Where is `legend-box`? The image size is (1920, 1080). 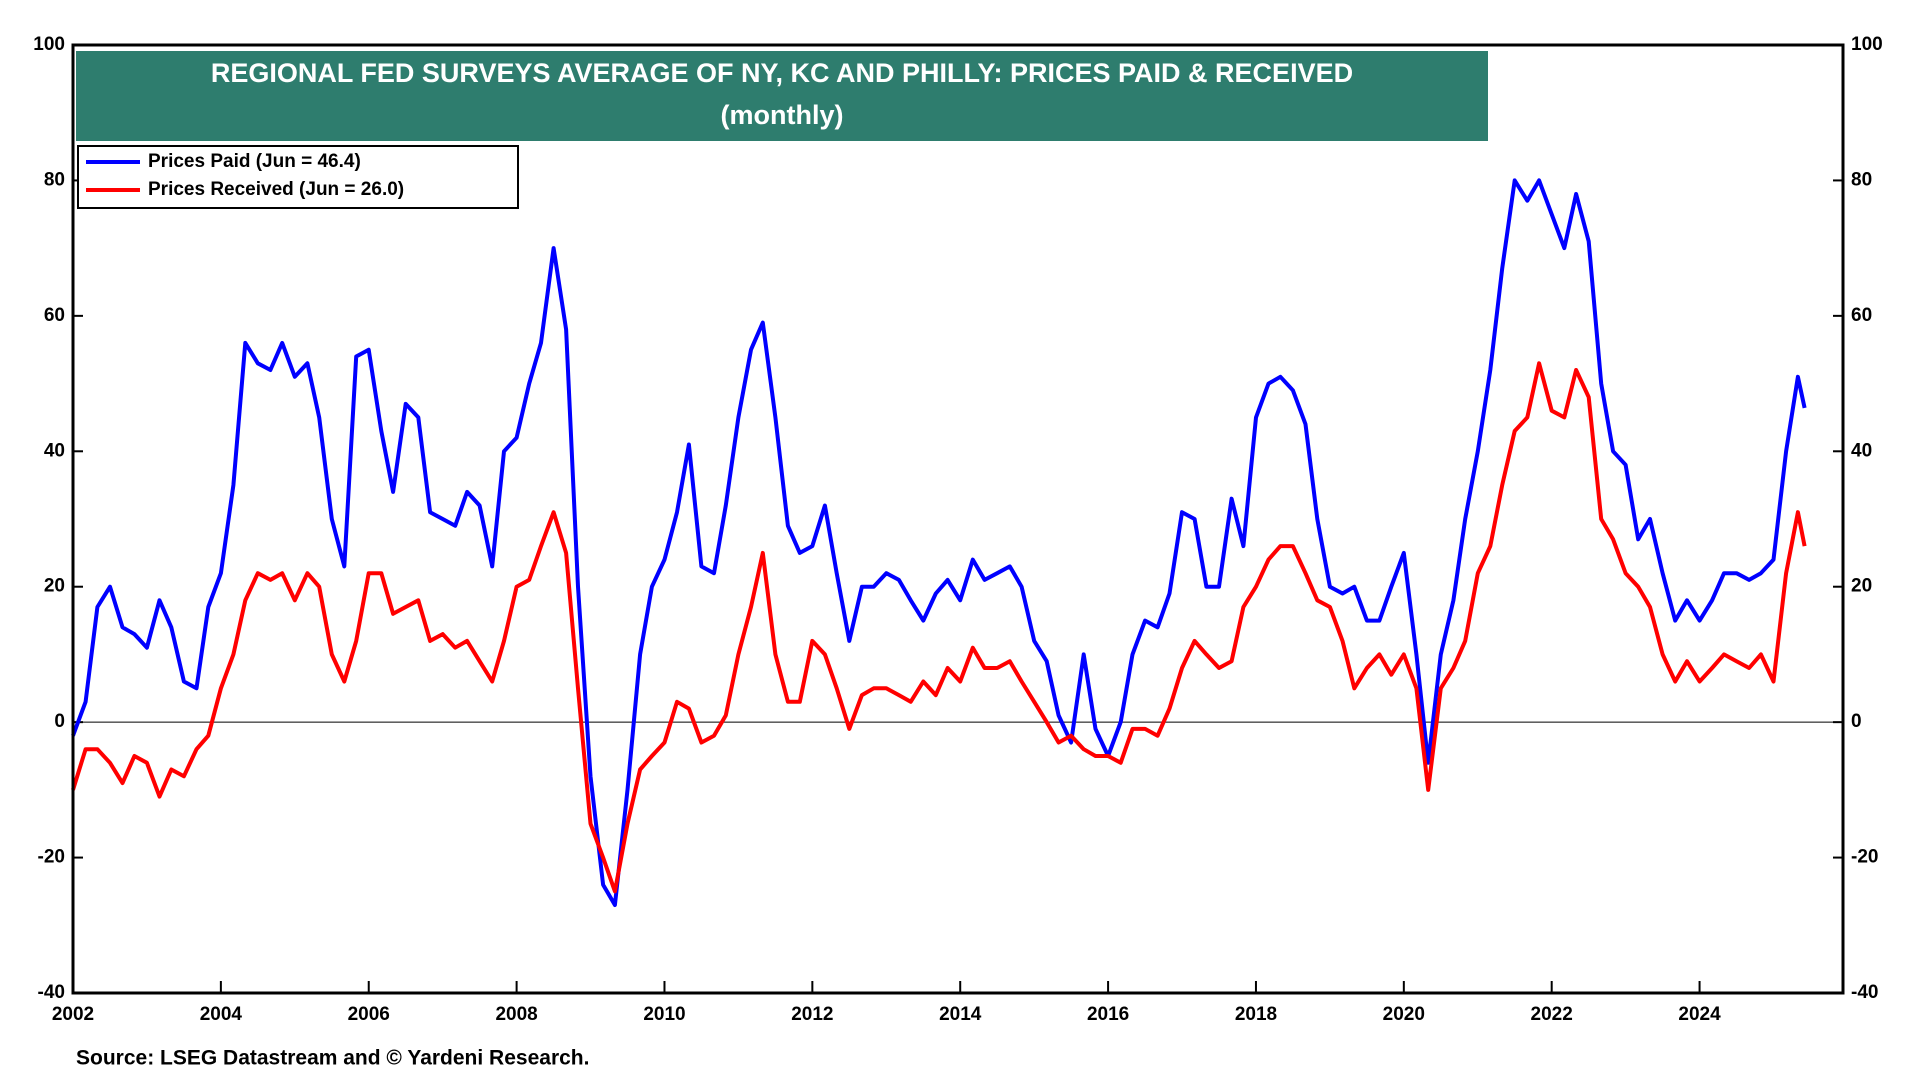 legend-box is located at coordinates (298, 177).